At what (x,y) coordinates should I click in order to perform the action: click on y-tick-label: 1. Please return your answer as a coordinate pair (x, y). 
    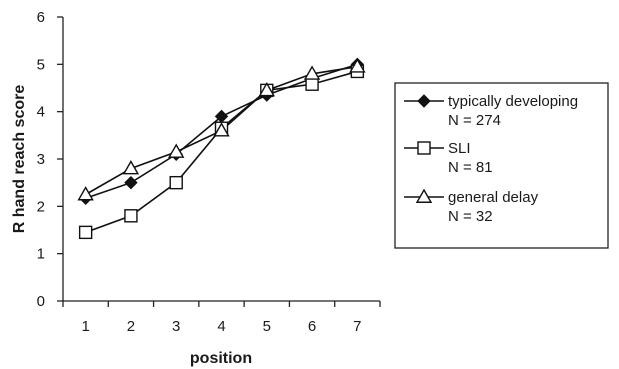
    Looking at the image, I should click on (41, 254).